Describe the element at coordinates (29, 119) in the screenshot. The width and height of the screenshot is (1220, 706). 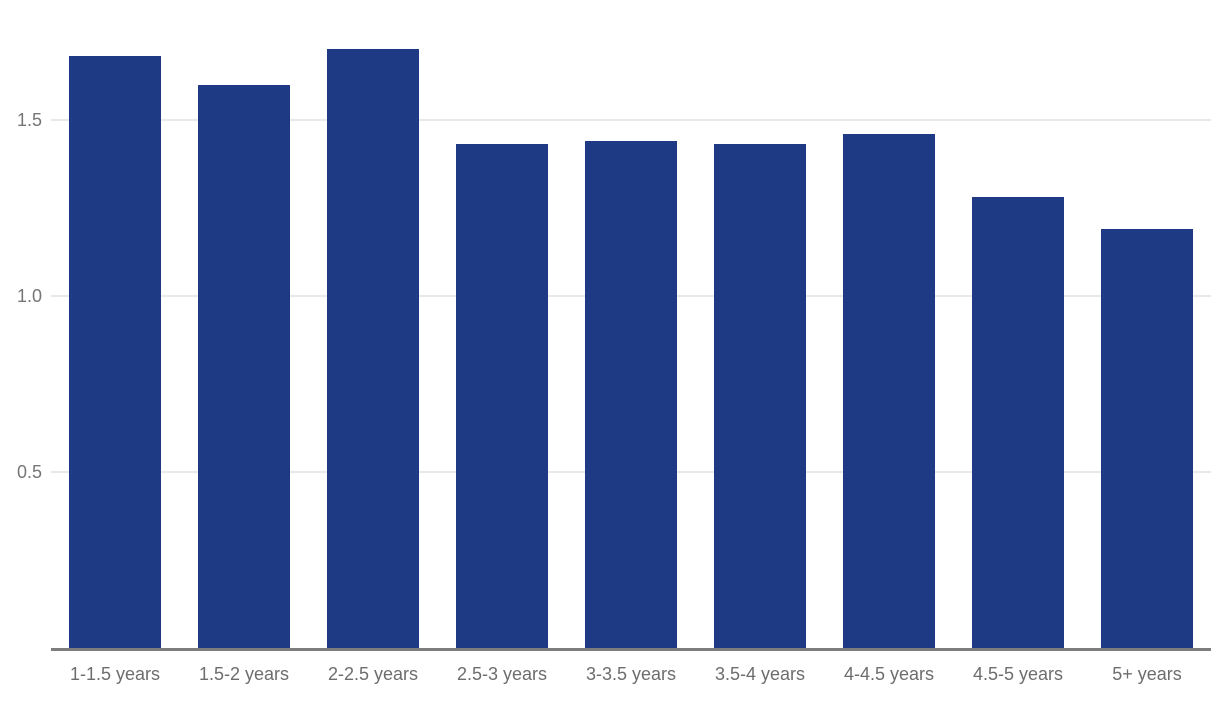
I see `y-tick-label: 1.5` at that location.